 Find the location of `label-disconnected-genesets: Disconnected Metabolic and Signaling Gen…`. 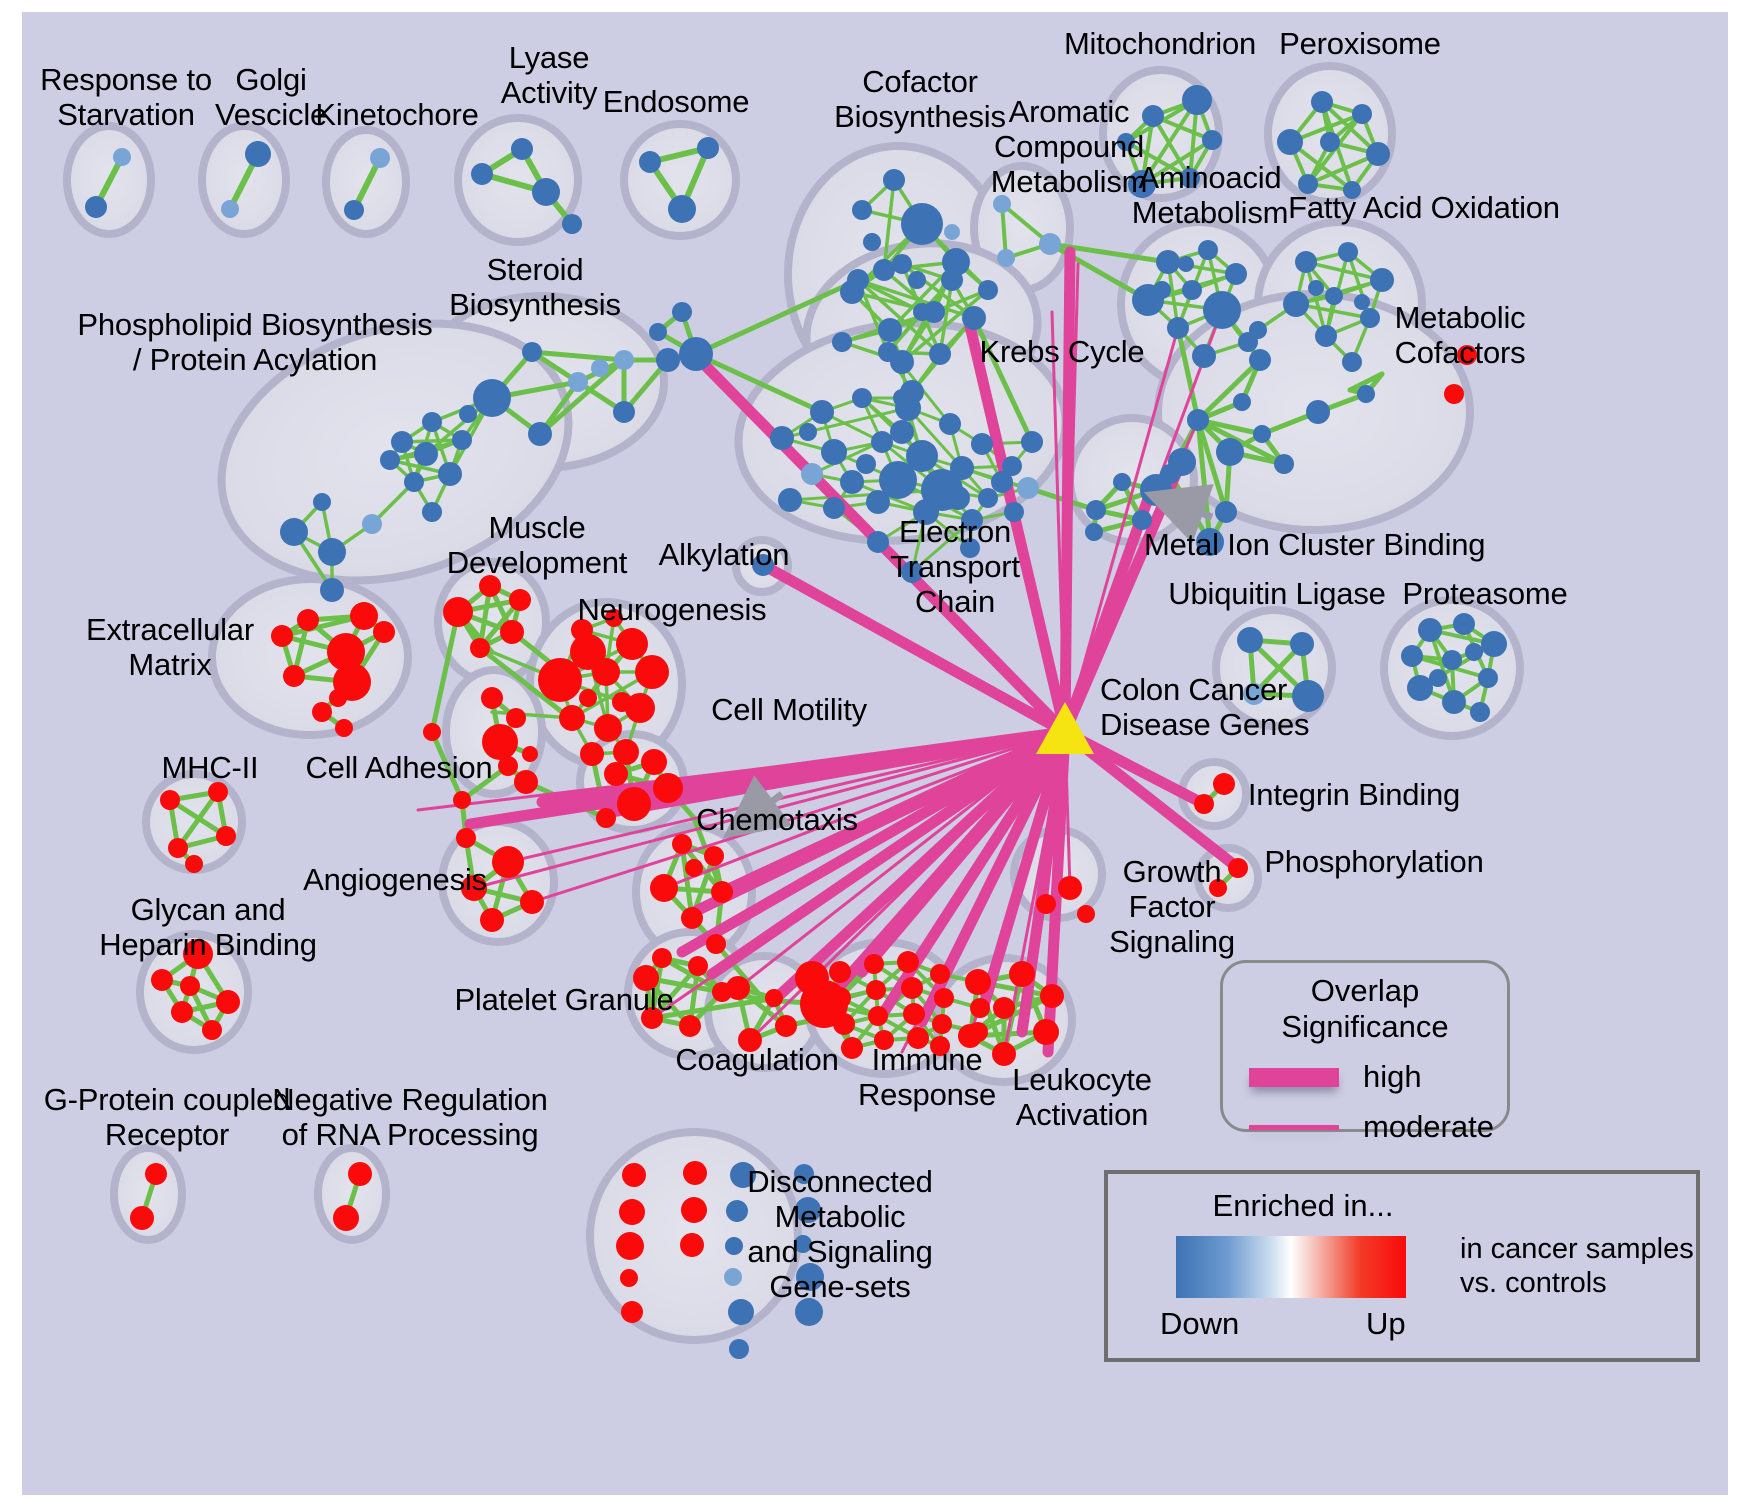

label-disconnected-genesets: Disconnected Metabolic and Signaling Gen… is located at coordinates (840, 1234).